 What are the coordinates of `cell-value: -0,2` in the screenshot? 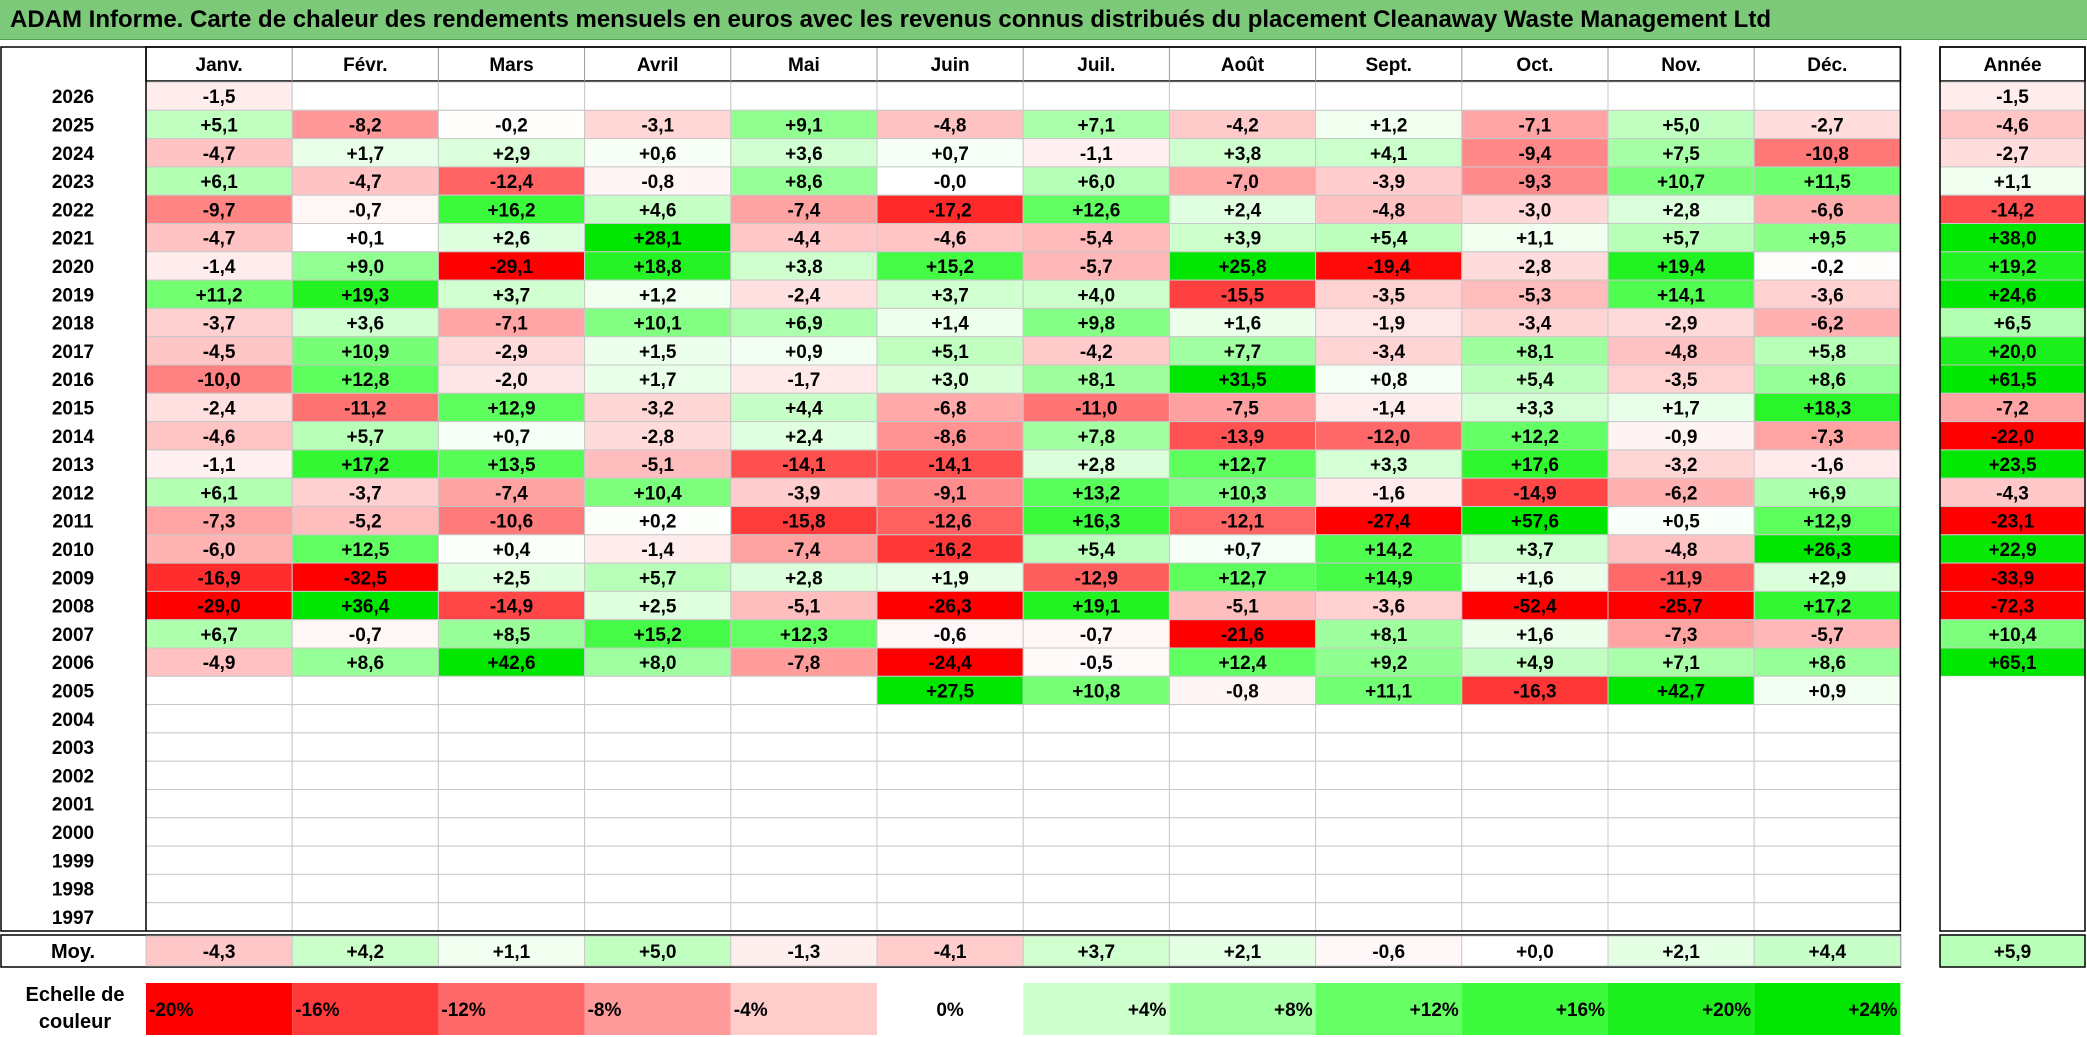 It's located at (1827, 267).